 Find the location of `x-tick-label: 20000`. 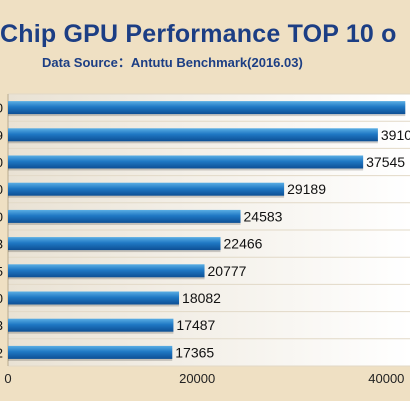

x-tick-label: 20000 is located at coordinates (197, 378).